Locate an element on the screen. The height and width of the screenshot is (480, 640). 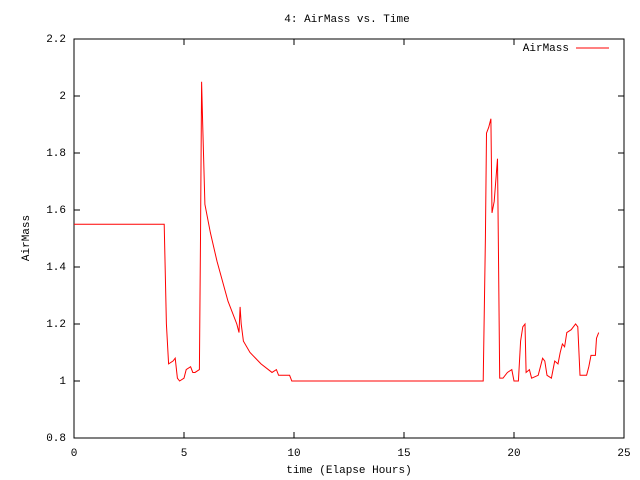
x-tick-label: 0 is located at coordinates (74, 454).